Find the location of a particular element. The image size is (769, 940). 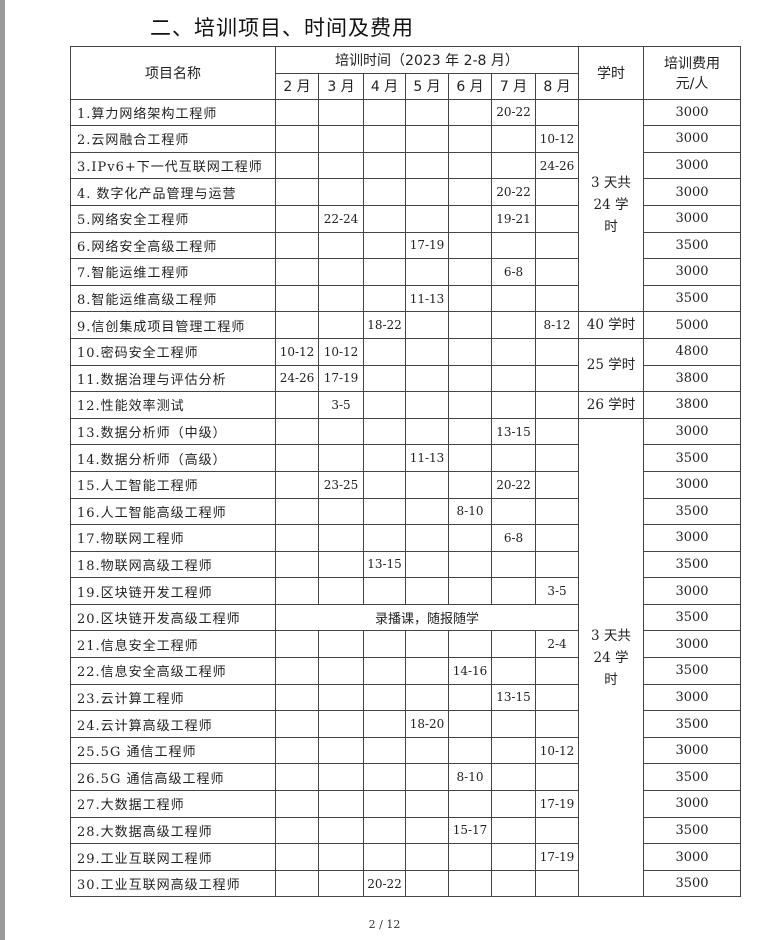

project-name: 21.信息安全工程师 is located at coordinates (173, 644).